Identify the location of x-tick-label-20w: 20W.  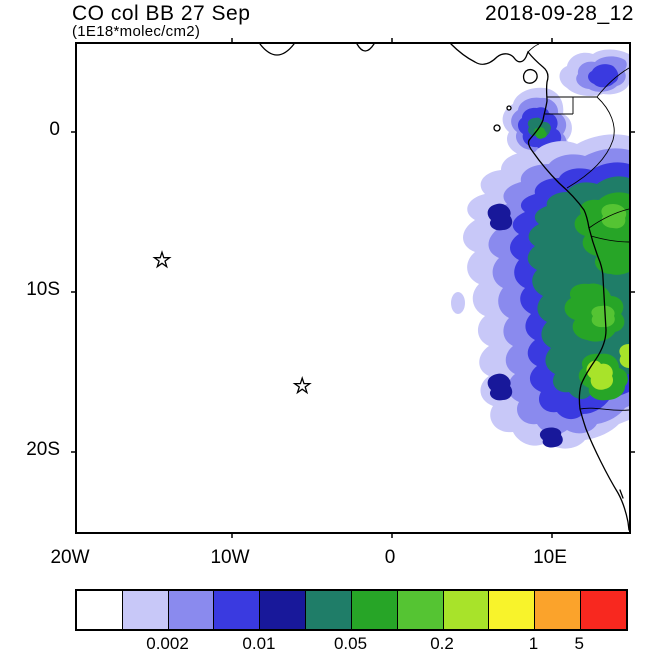
(70, 557).